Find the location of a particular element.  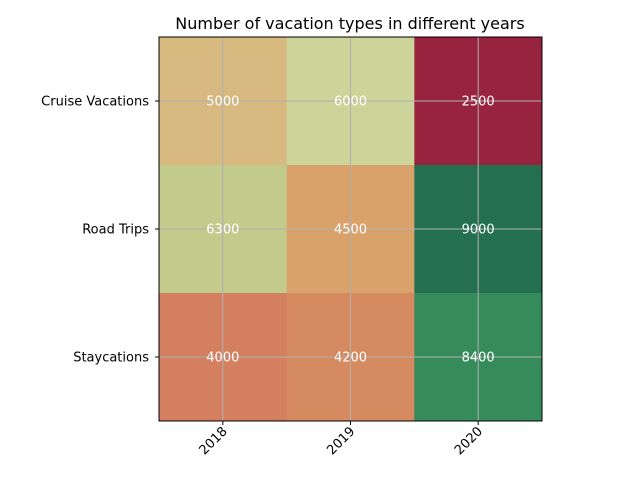

y-tick-label: Staycations is located at coordinates (111, 358).